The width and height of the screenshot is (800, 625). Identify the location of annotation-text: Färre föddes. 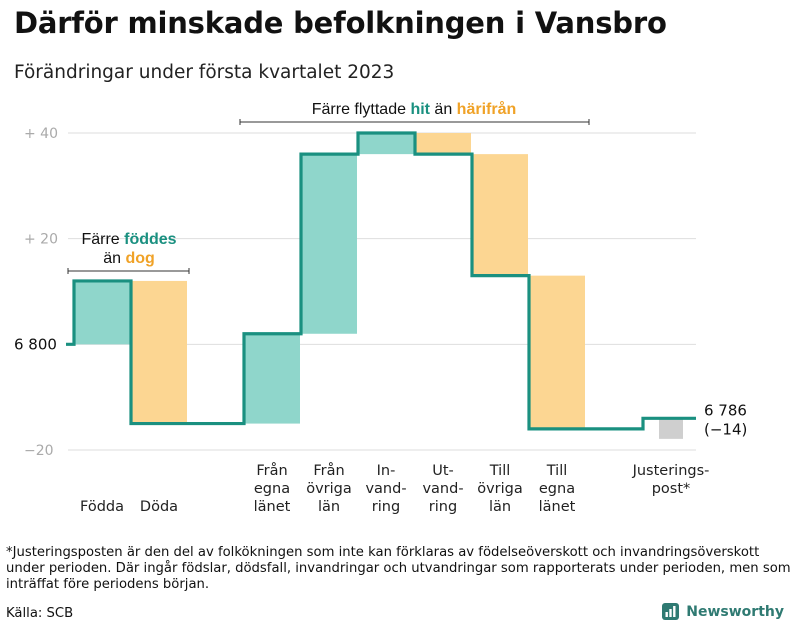
(128, 239).